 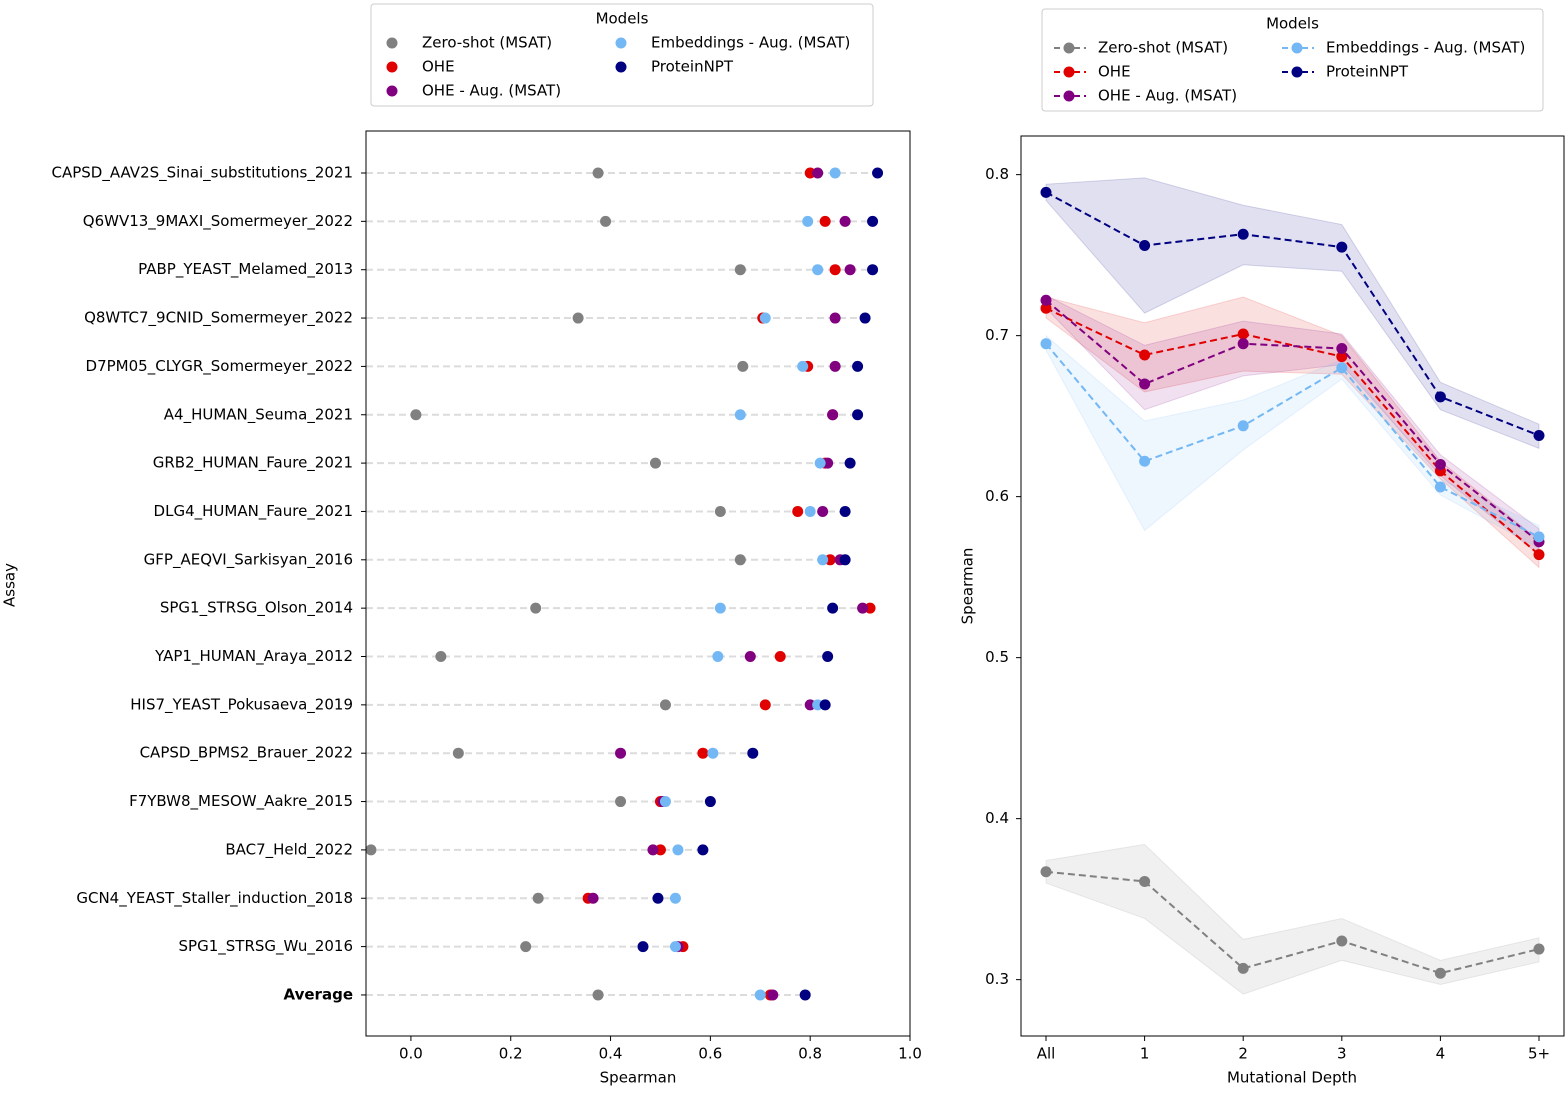 I want to click on legend-label: ProteinNPT, so click(x=692, y=67).